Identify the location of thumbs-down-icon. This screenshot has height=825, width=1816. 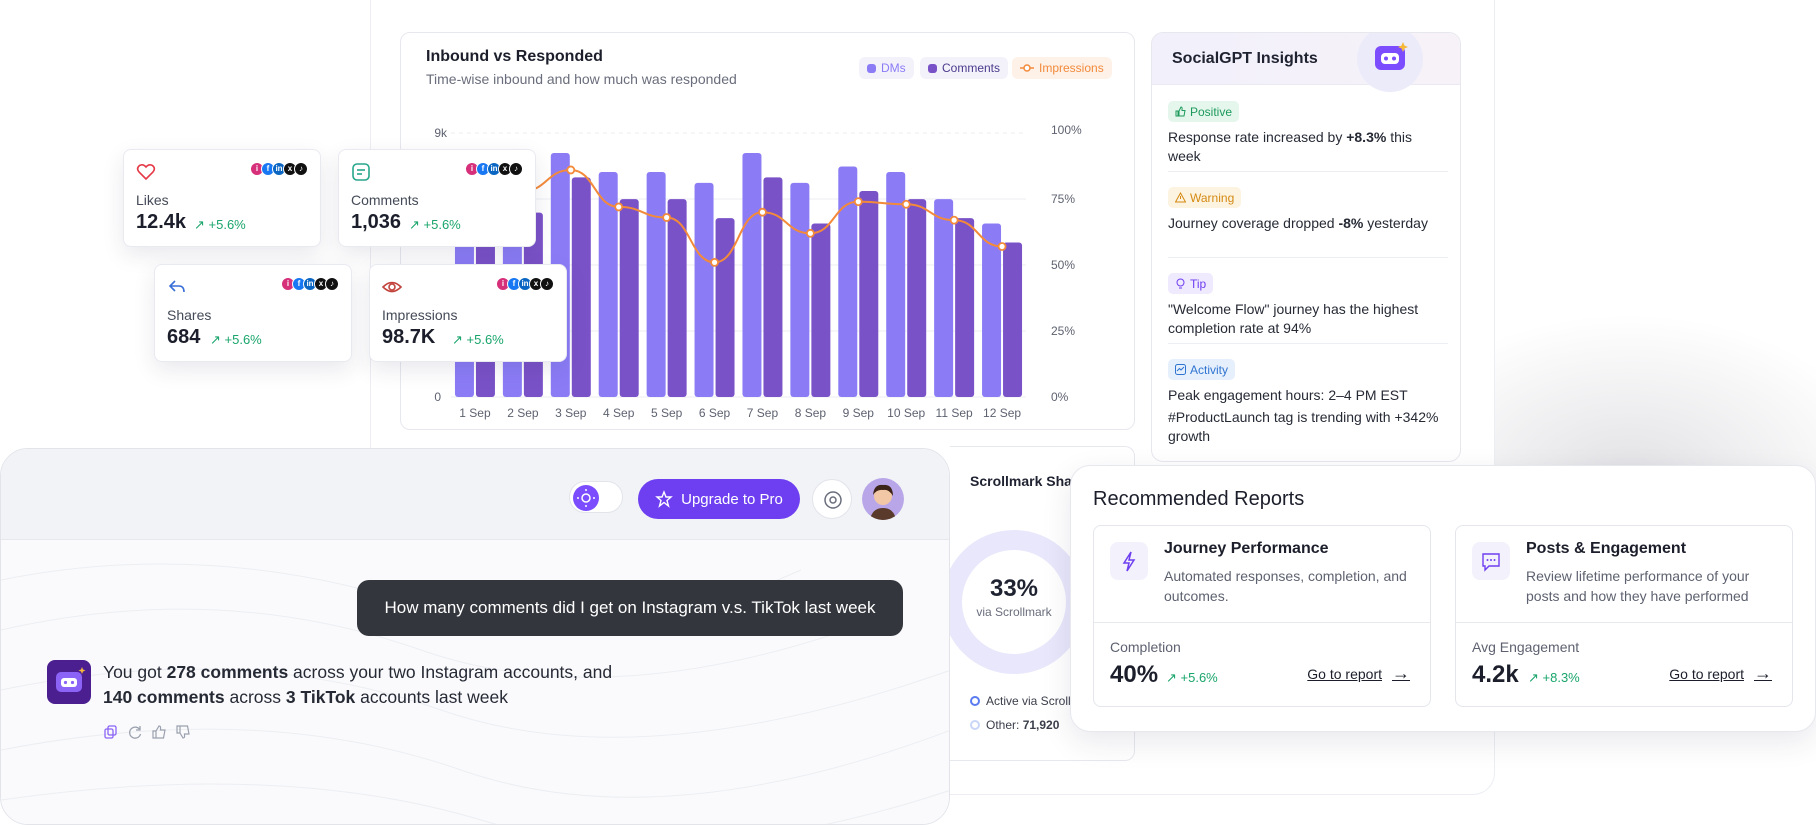
(183, 732).